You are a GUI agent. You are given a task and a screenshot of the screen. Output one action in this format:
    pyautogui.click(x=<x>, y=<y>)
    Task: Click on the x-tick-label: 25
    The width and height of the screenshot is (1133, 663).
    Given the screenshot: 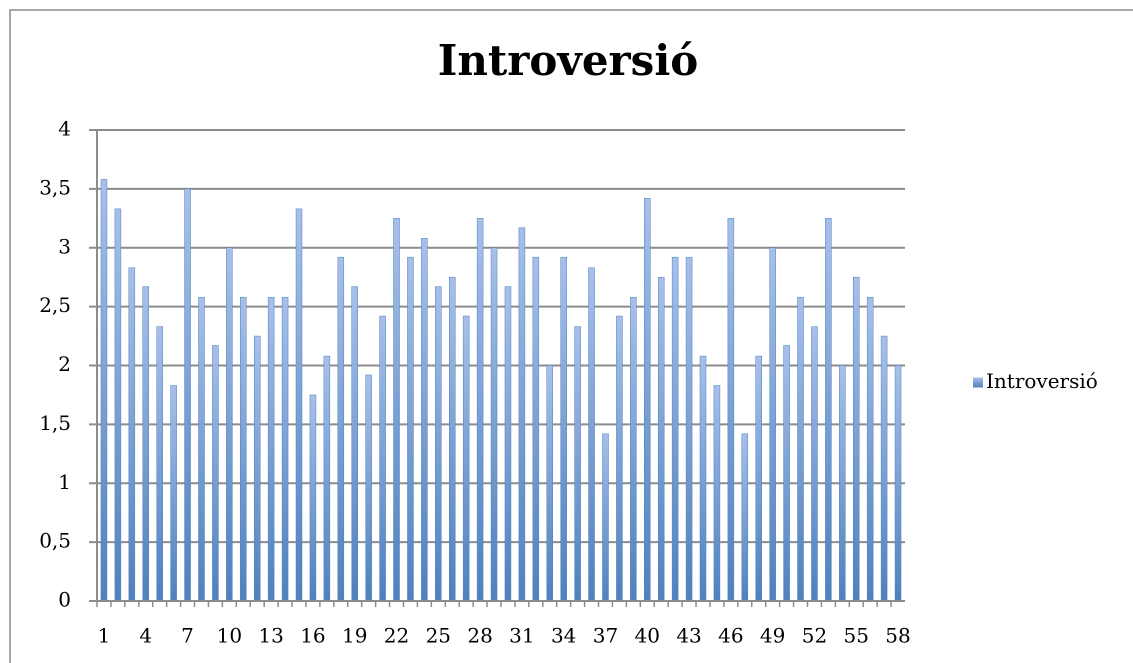 What is the action you would take?
    pyautogui.click(x=438, y=636)
    